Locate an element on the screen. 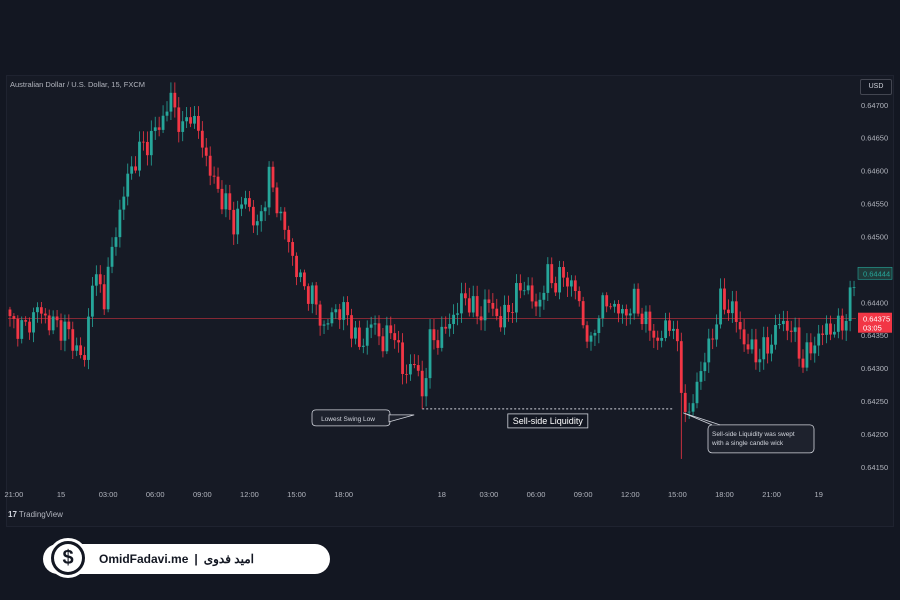 This screenshot has width=900, height=600. x-tick-label: 09:00 is located at coordinates (583, 494).